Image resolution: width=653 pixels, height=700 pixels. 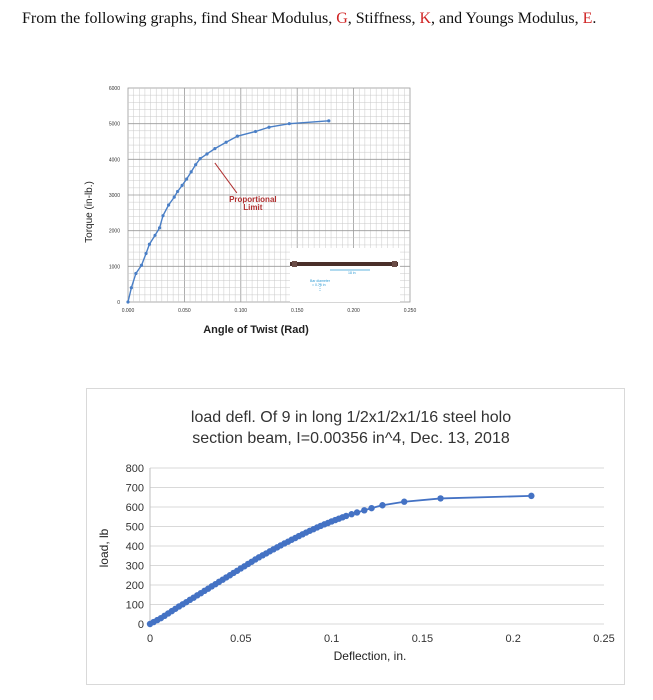 What do you see at coordinates (513, 639) in the screenshot?
I see `x-tick-label: 0.2` at bounding box center [513, 639].